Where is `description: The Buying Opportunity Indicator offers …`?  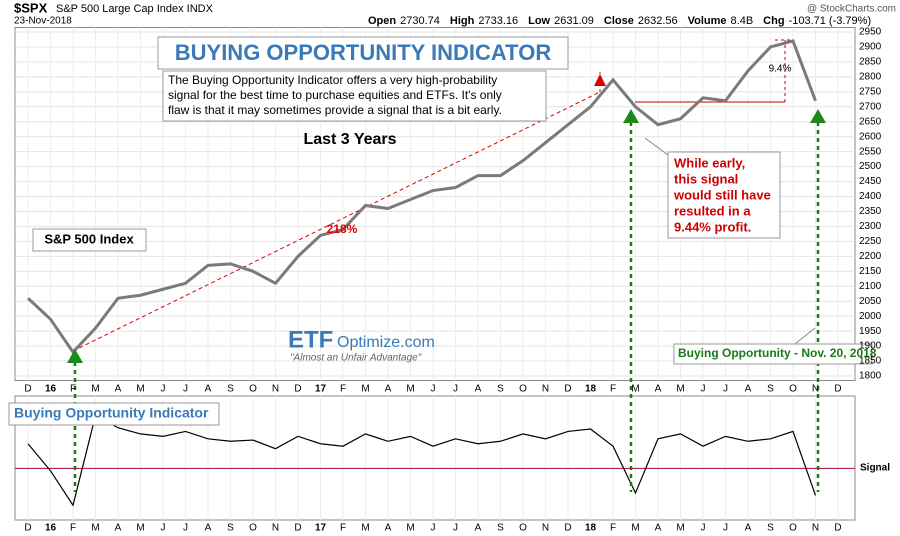
description: The Buying Opportunity Indicator offers … is located at coordinates (332, 80).